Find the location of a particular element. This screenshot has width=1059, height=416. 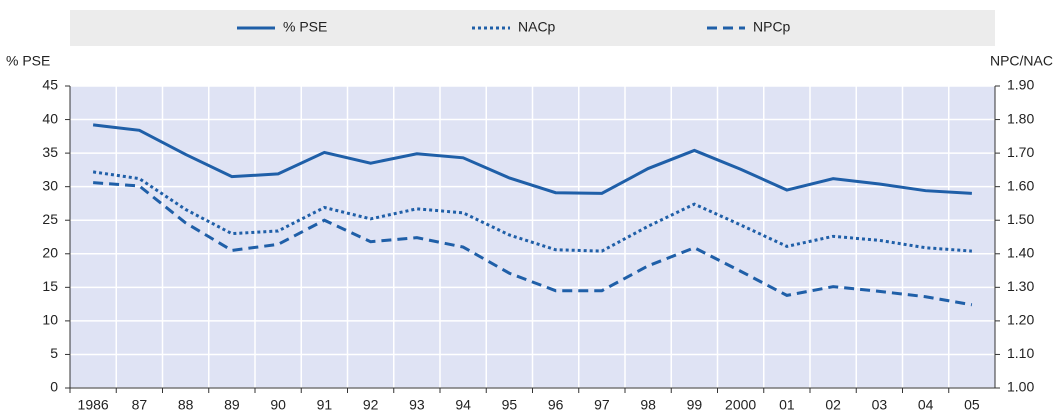

y-tick-label: 15 is located at coordinates (50, 286).